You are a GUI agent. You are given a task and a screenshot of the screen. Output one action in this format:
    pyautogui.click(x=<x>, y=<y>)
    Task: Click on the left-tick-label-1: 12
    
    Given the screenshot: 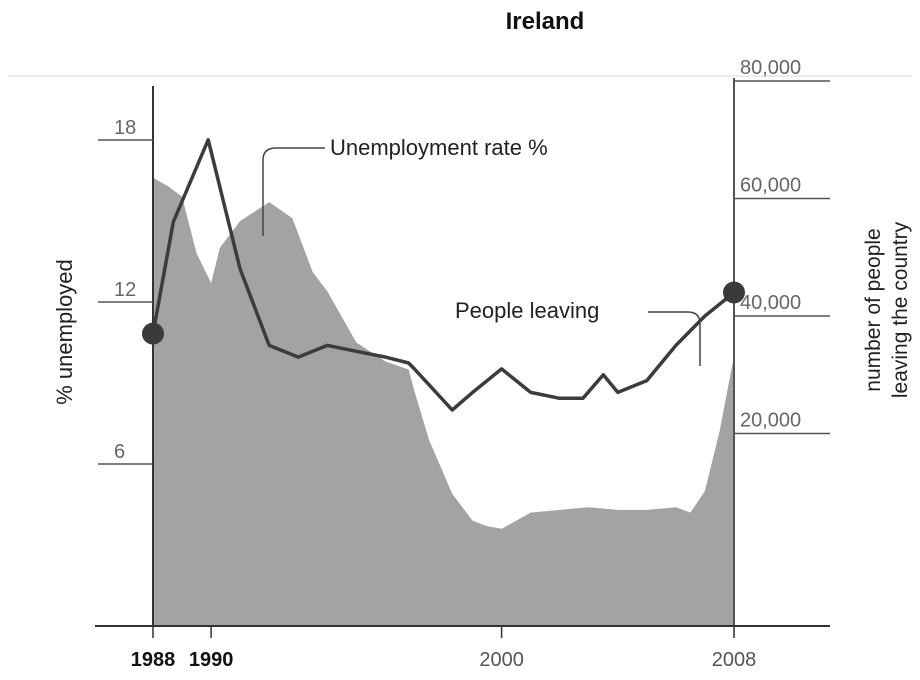 What is the action you would take?
    pyautogui.click(x=125, y=290)
    